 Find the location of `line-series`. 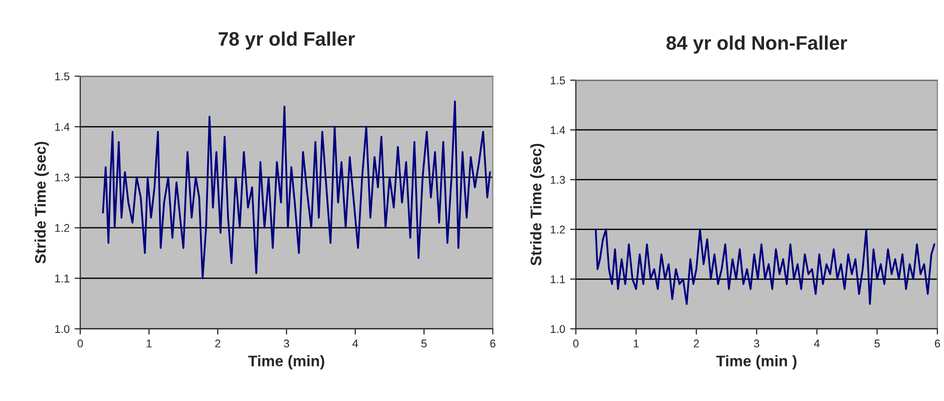

line-series is located at coordinates (765, 266).